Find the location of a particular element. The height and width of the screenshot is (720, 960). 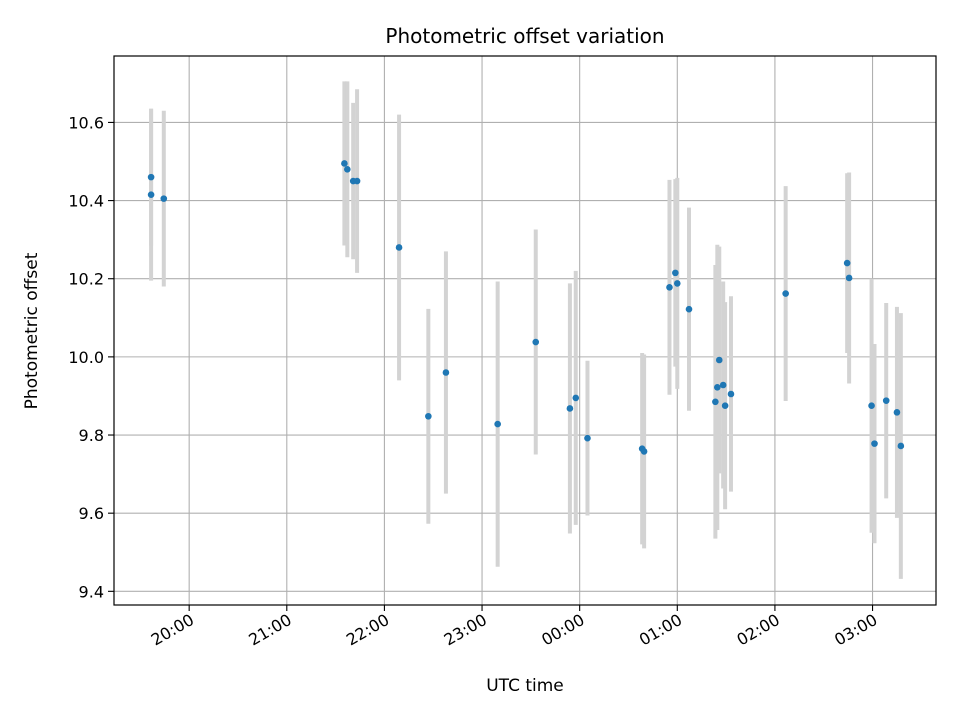

y-tick-label-5: 10.4 is located at coordinates (86, 201).